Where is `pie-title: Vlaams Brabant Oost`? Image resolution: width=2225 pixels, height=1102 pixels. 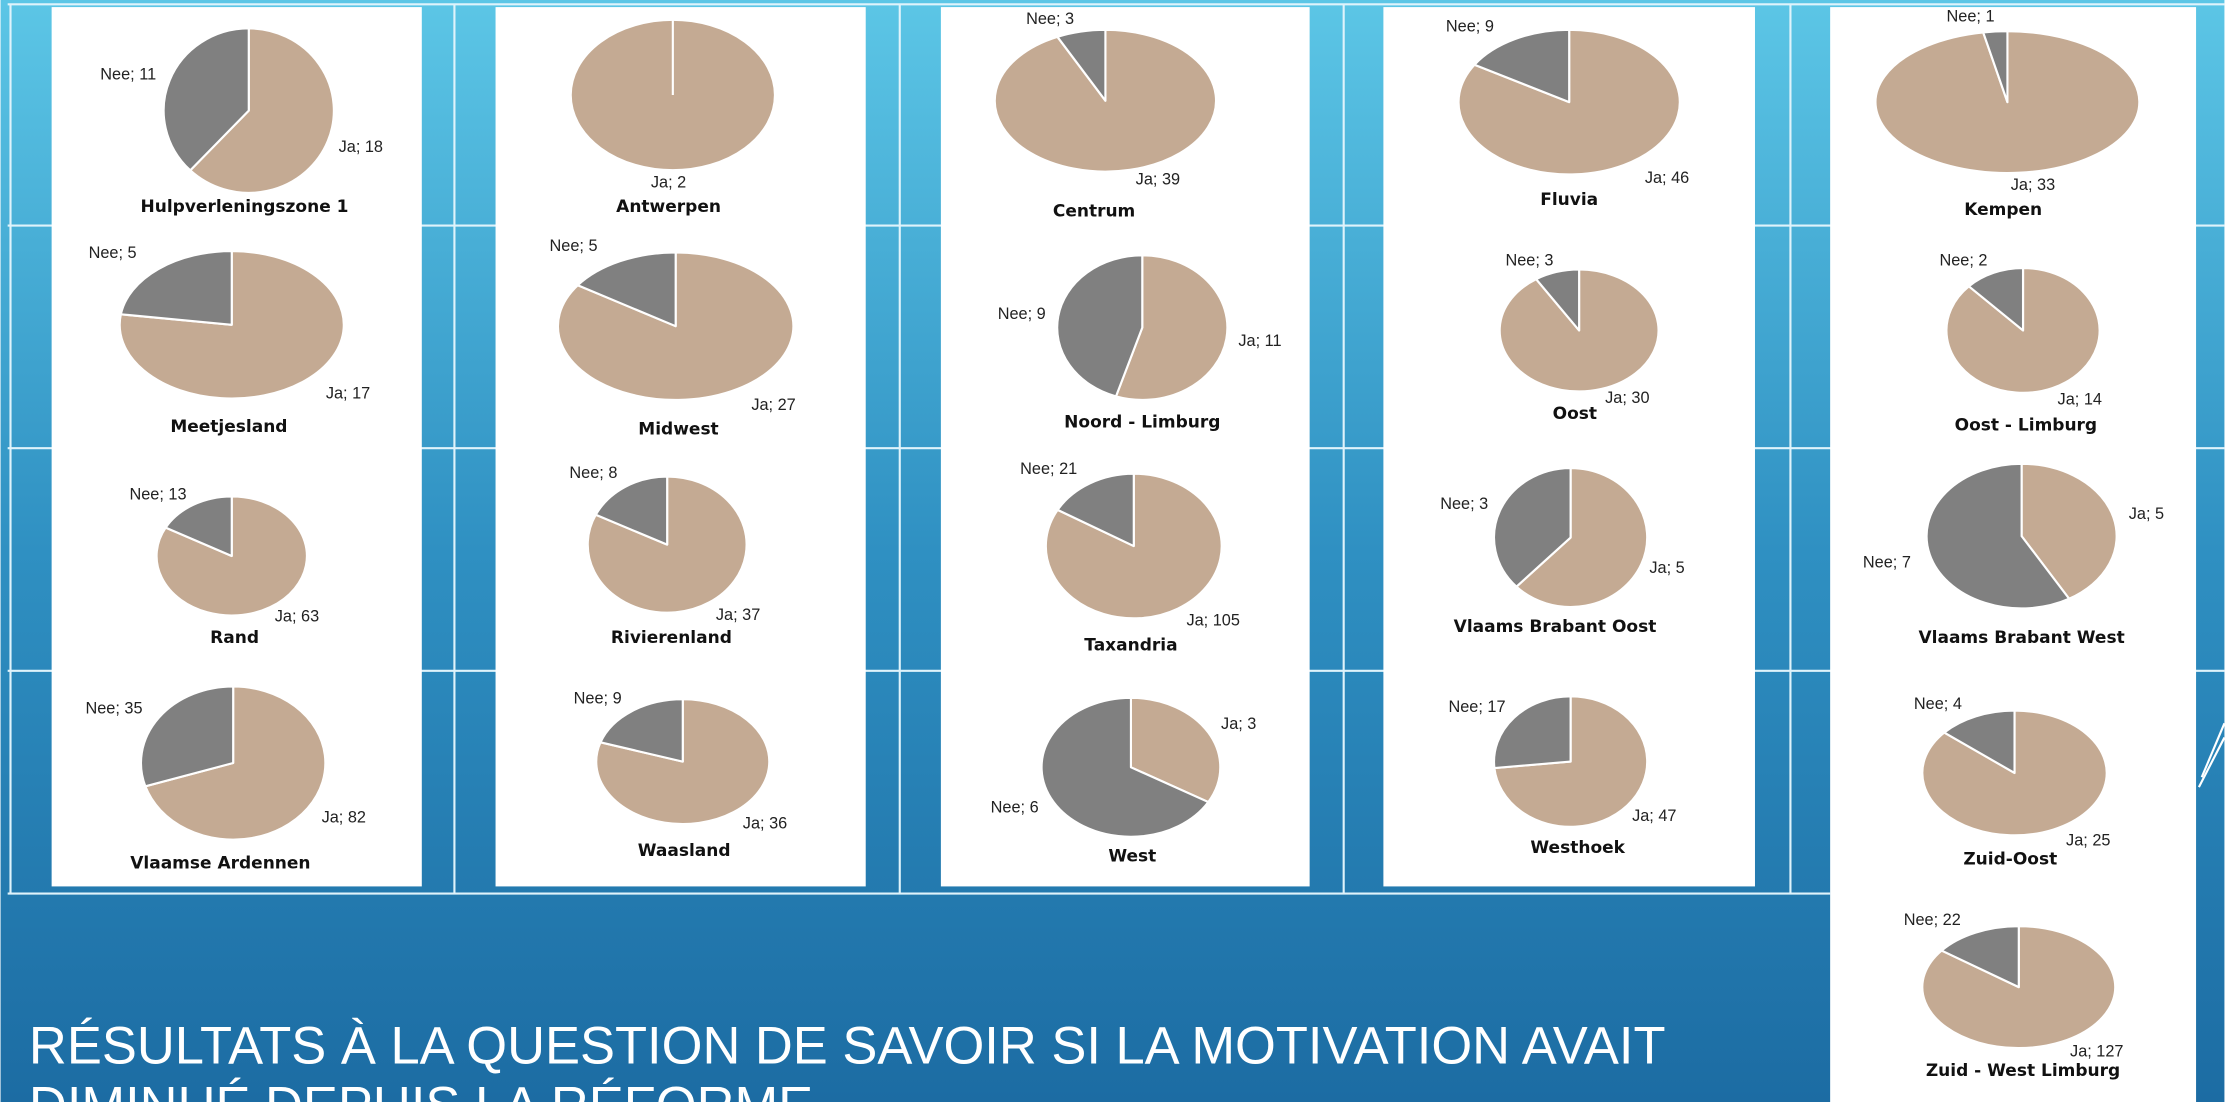
pie-title: Vlaams Brabant Oost is located at coordinates (1555, 627).